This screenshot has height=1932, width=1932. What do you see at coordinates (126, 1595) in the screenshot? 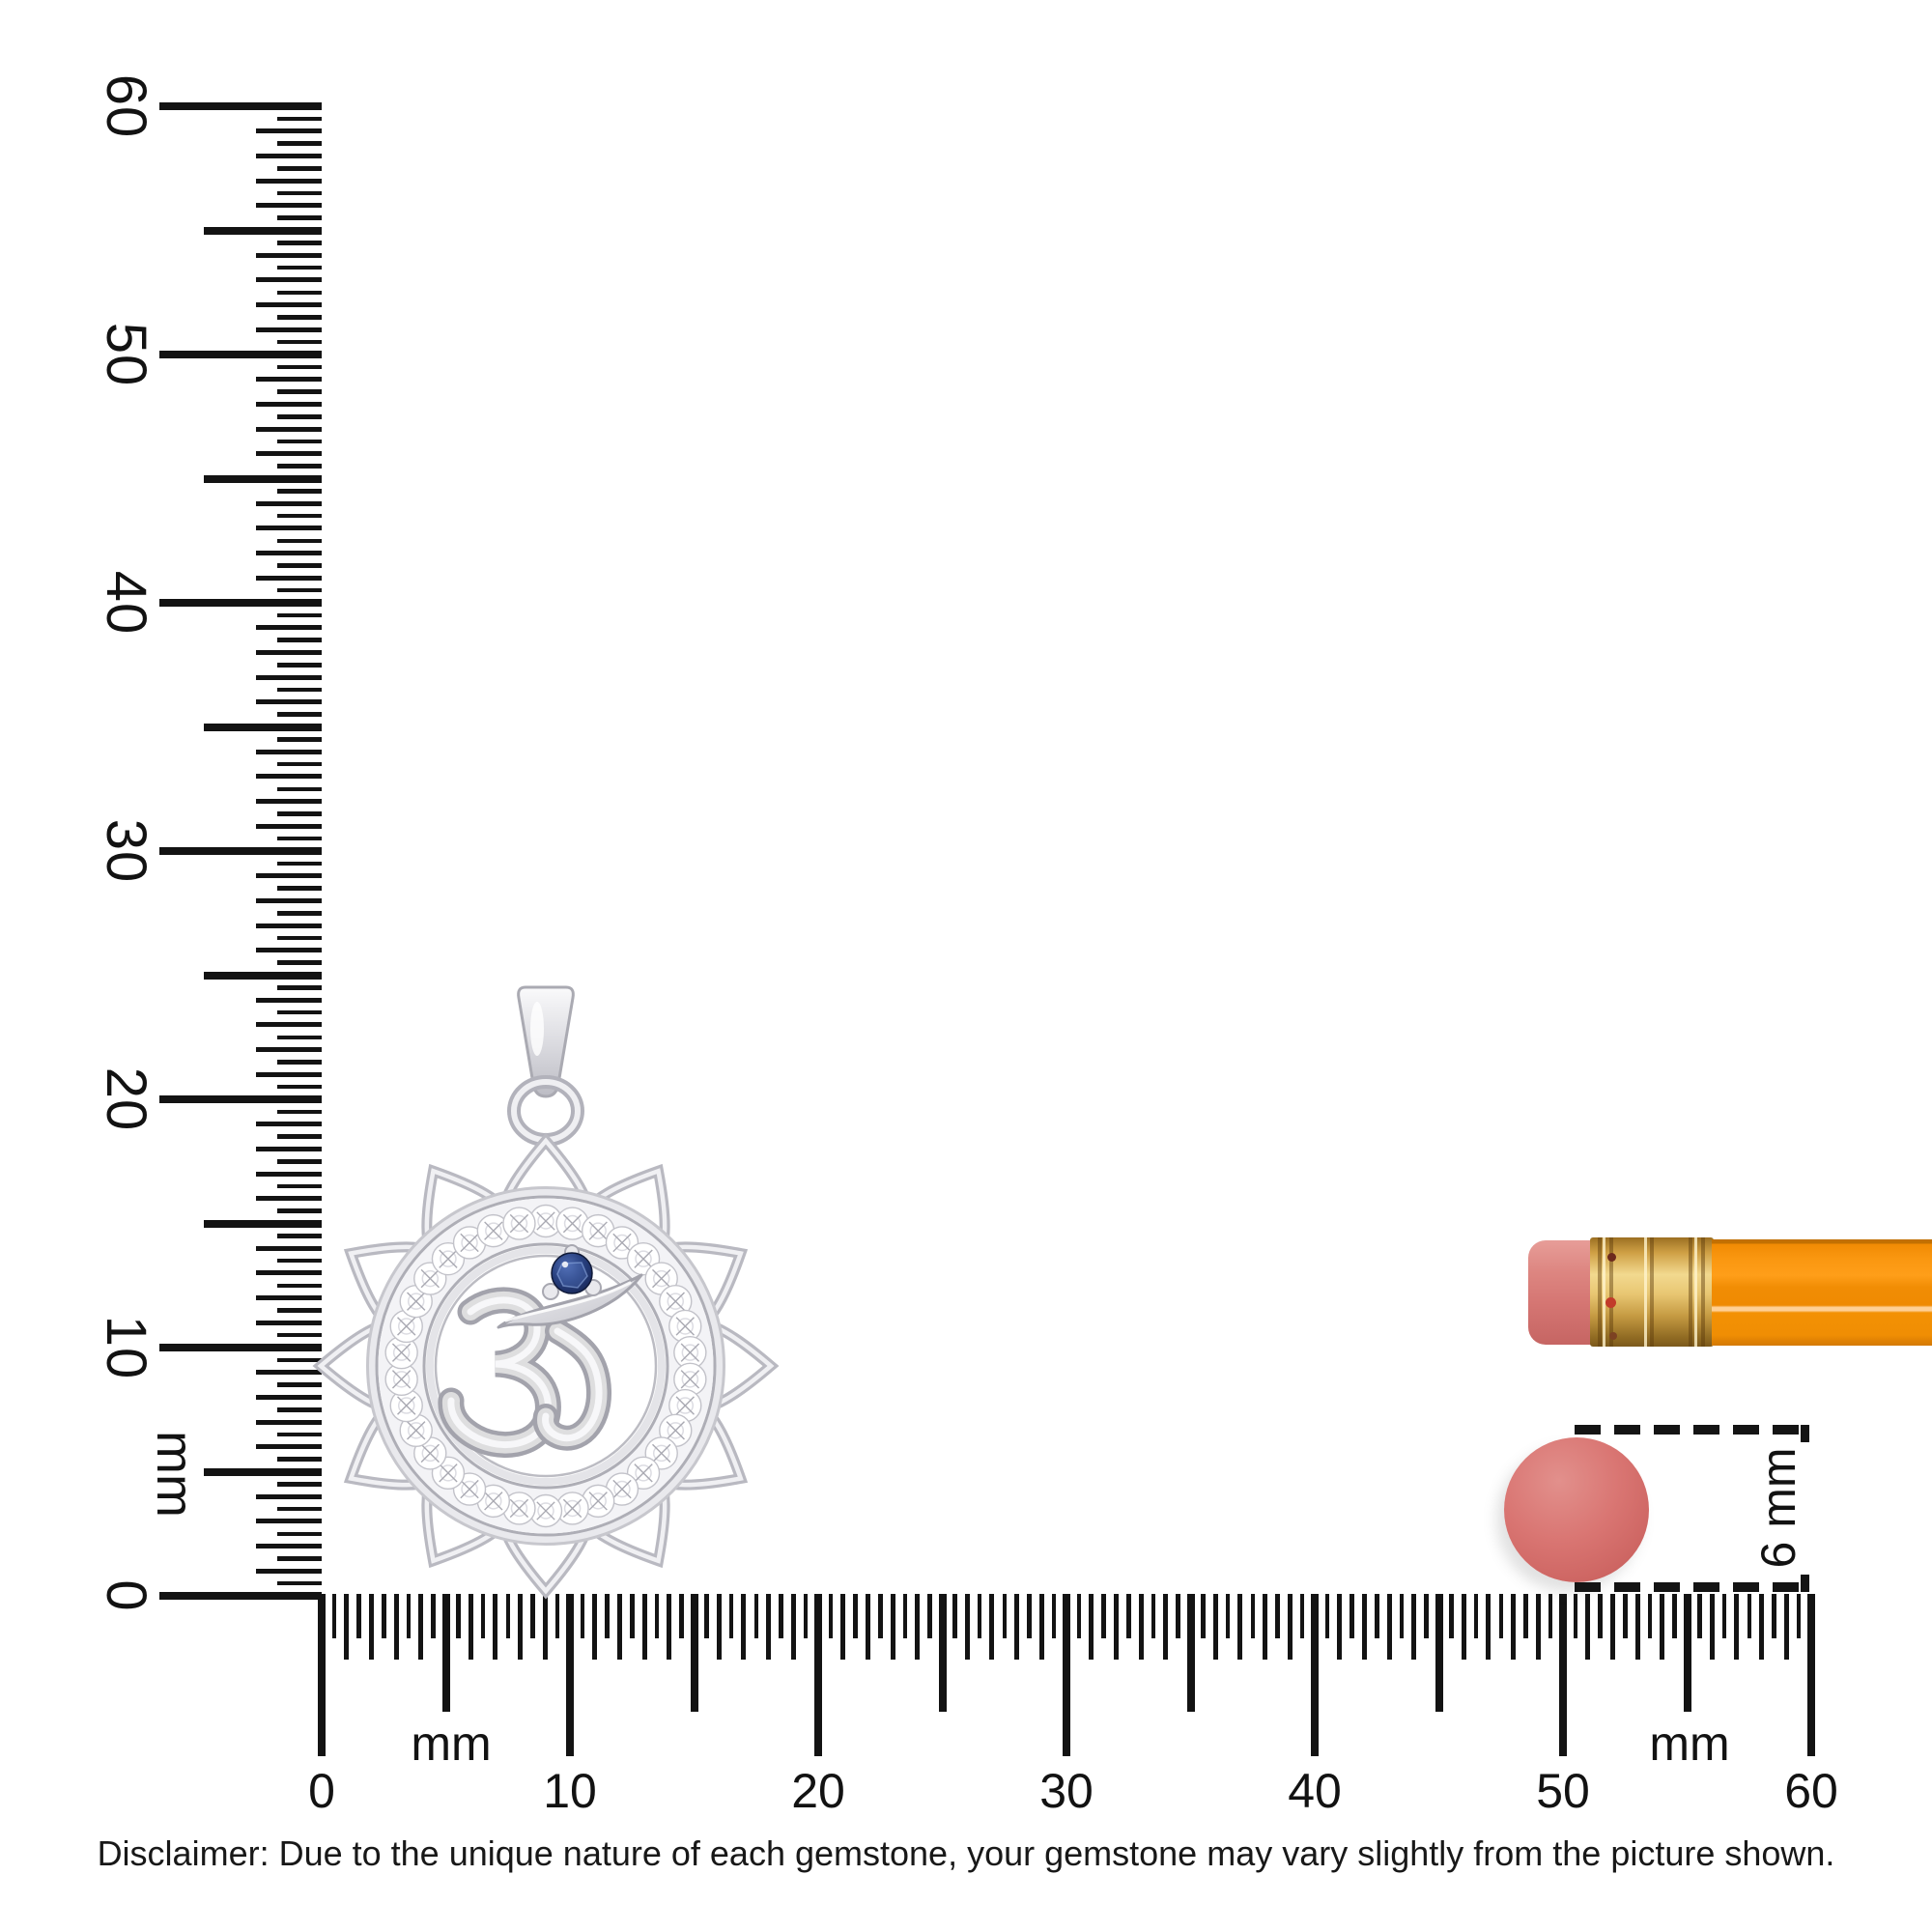
I see `ruler-label: 0` at bounding box center [126, 1595].